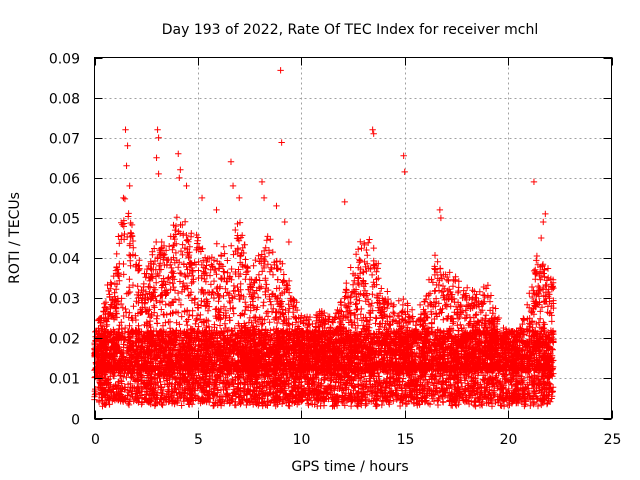 The width and height of the screenshot is (640, 480). I want to click on y-tick-label: 0.03, so click(64, 300).